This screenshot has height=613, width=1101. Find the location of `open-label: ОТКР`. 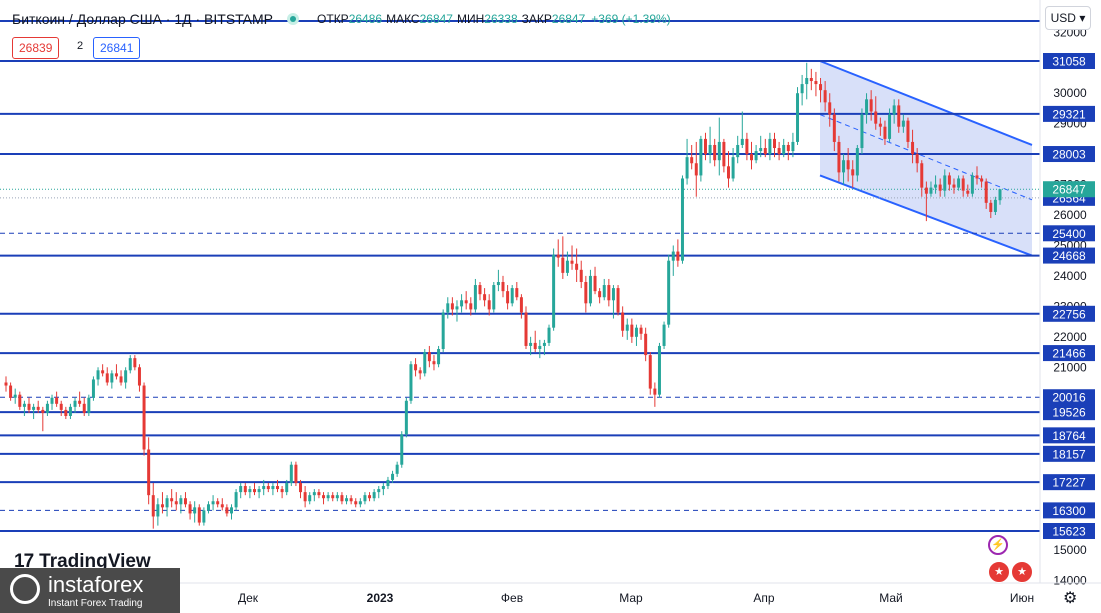

open-label: ОТКР is located at coordinates (333, 19).